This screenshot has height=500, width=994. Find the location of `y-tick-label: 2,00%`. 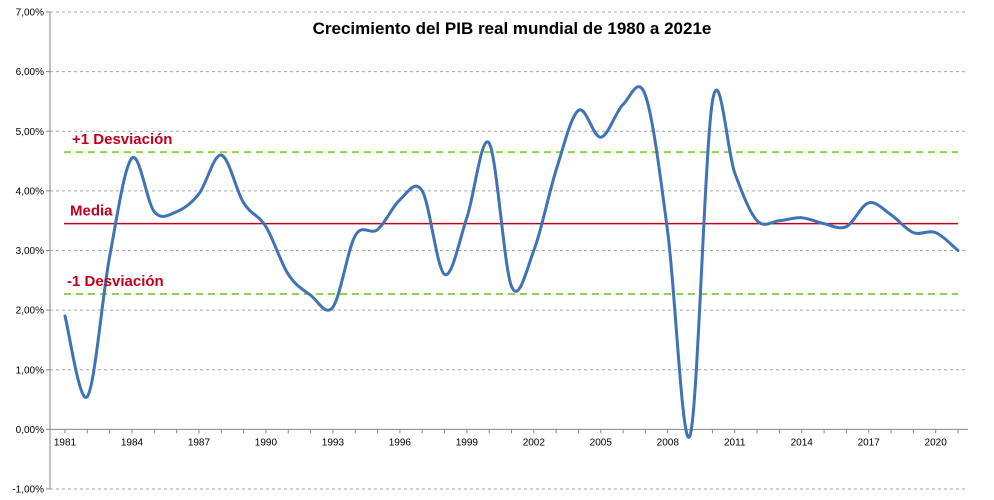

y-tick-label: 2,00% is located at coordinates (30, 311).